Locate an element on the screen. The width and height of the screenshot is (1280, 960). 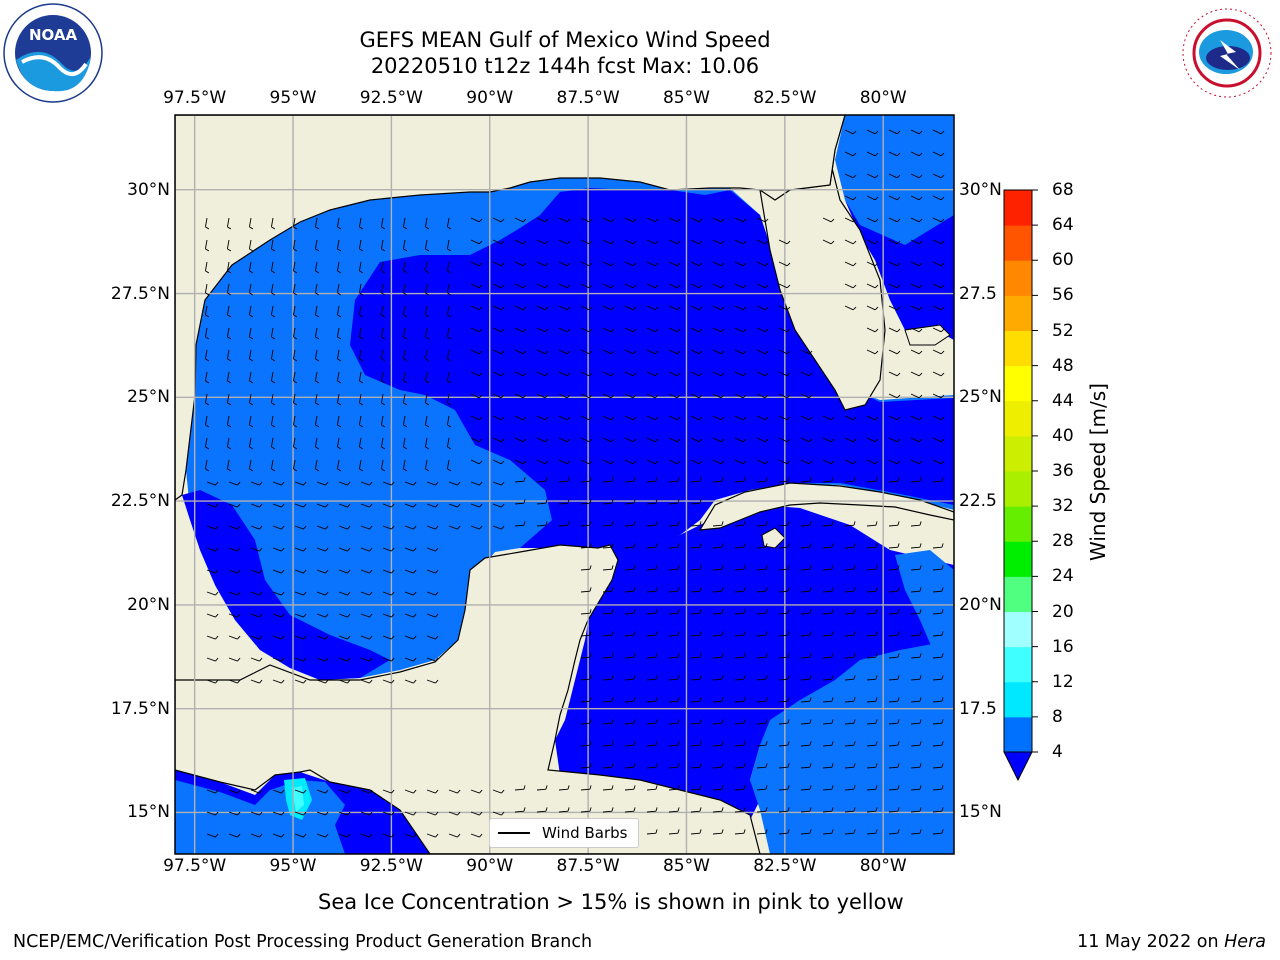
lat-tick-label-right: 20°N is located at coordinates (980, 604).